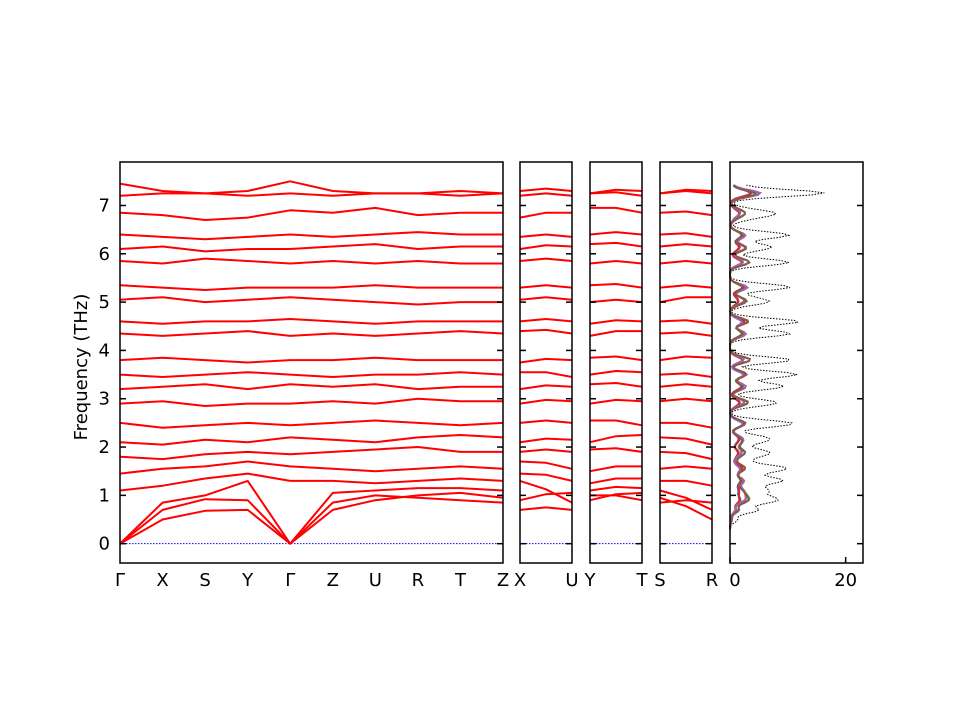 Image resolution: width=960 pixels, height=720 pixels. What do you see at coordinates (845, 580) in the screenshot?
I see `dos-x-tick-label: 20` at bounding box center [845, 580].